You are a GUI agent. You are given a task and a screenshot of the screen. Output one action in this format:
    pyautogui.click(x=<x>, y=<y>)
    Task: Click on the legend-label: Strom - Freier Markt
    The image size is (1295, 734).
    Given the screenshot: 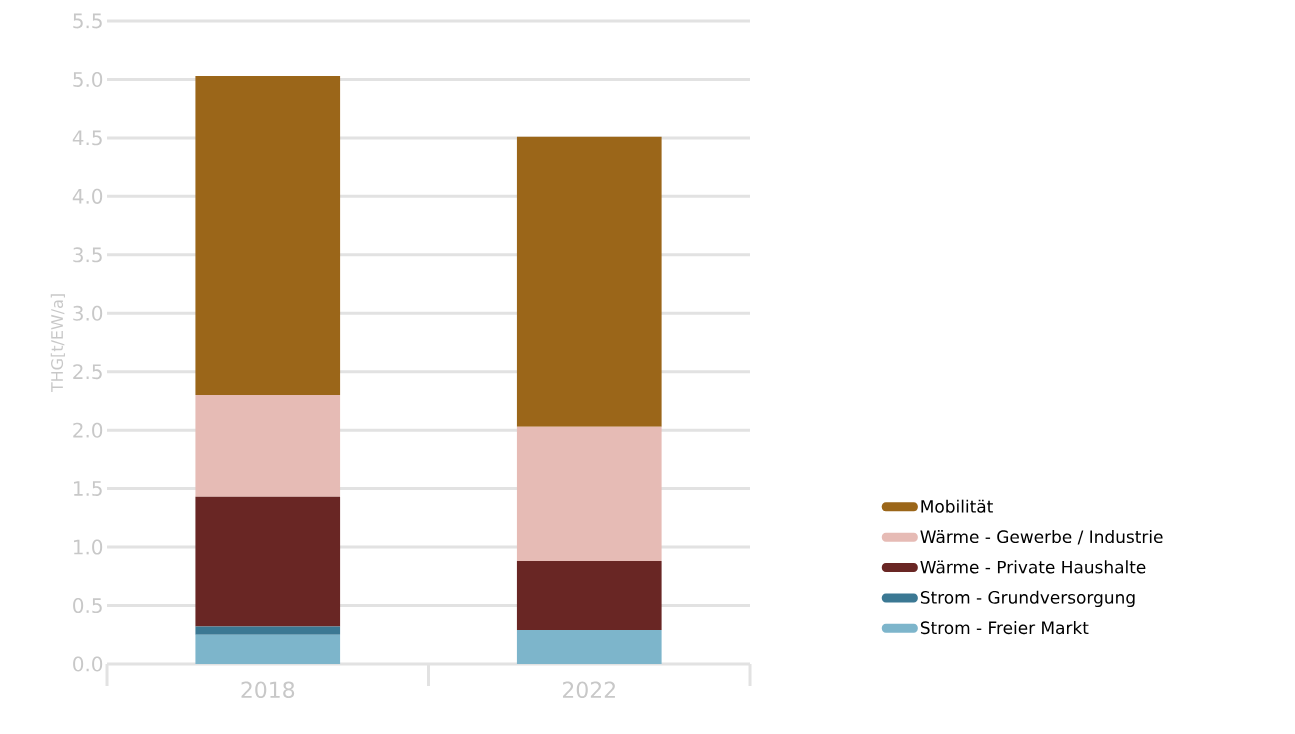 What is the action you would take?
    pyautogui.click(x=1004, y=628)
    